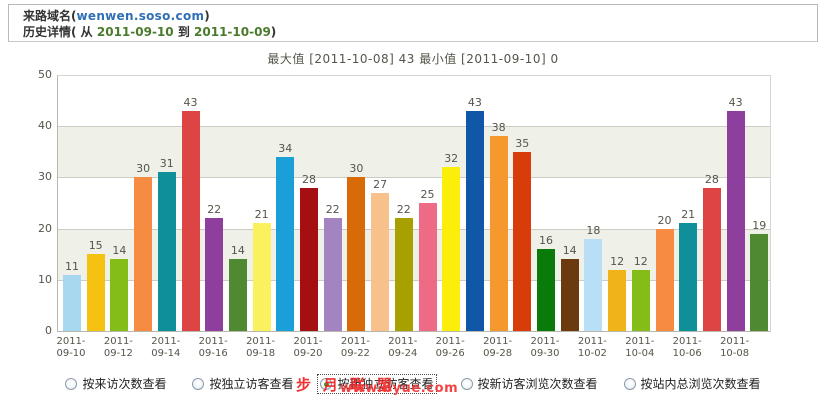 This screenshot has height=400, width=826. What do you see at coordinates (427, 194) in the screenshot?
I see `bar-value-label: 25` at bounding box center [427, 194].